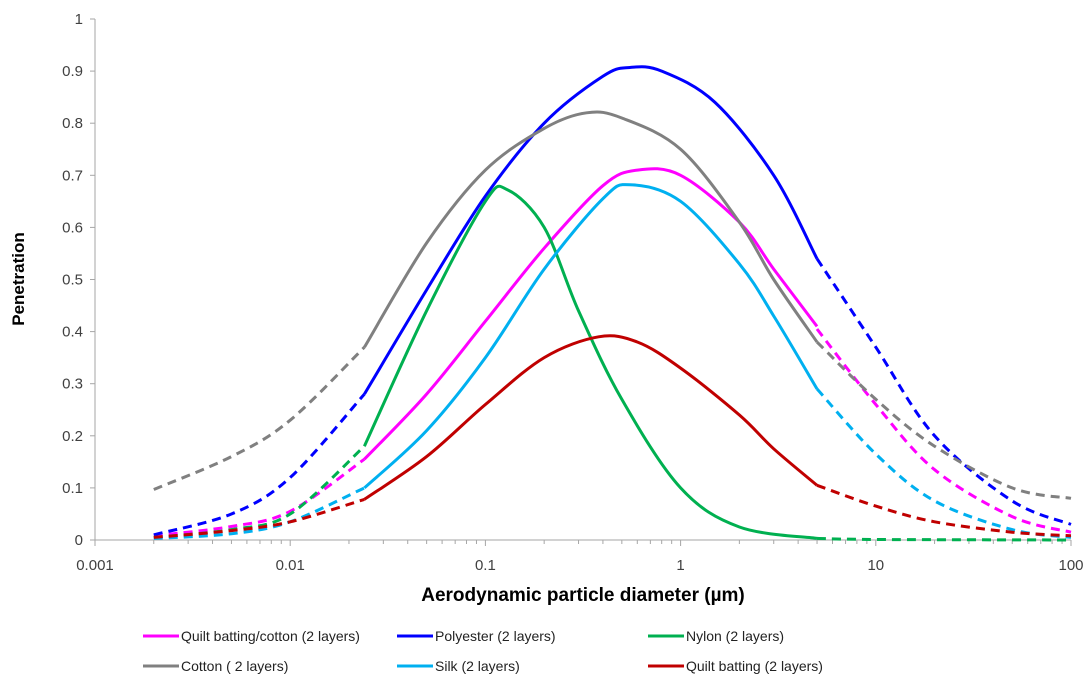 Image resolution: width=1086 pixels, height=682 pixels. I want to click on legend-item: Polyester (2 layers), so click(476, 636).